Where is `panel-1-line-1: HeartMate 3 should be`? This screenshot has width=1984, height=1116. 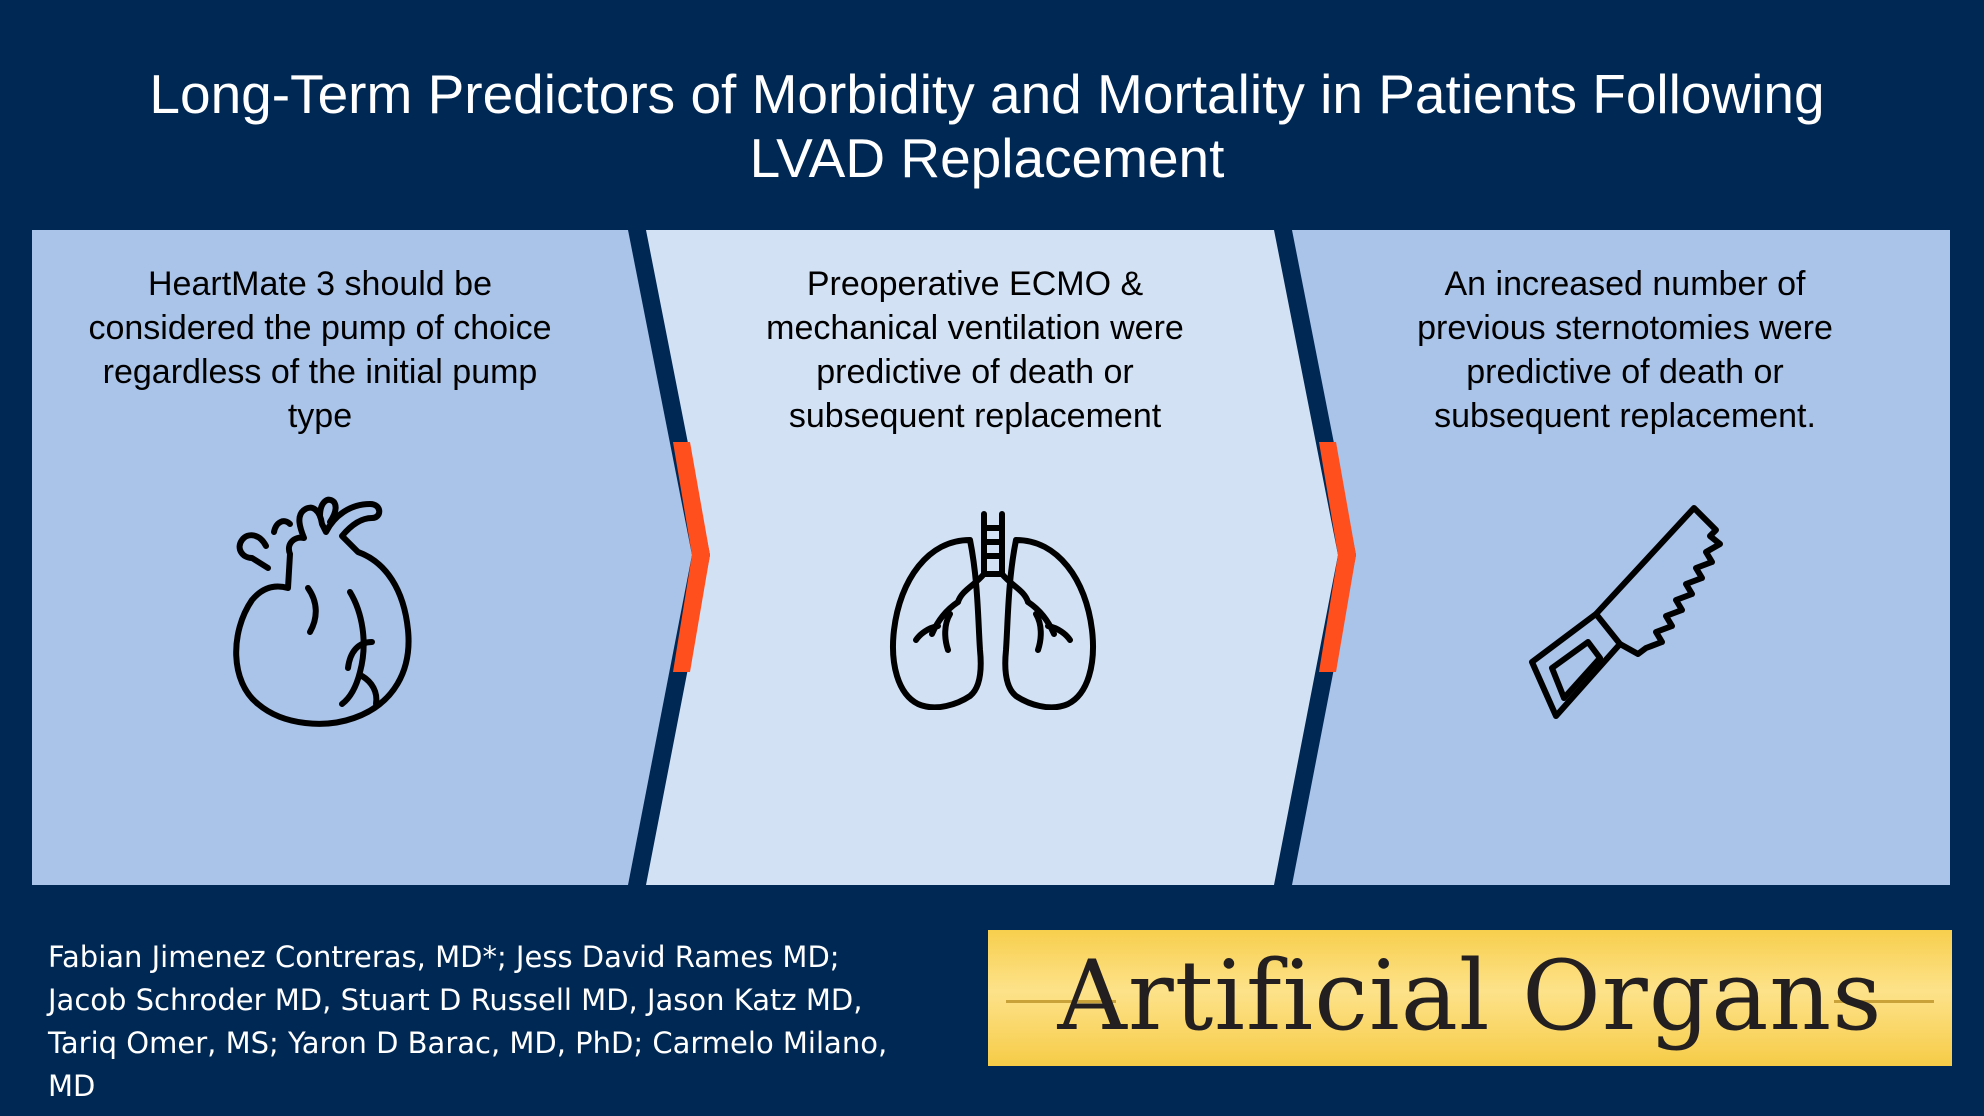 panel-1-line-1: HeartMate 3 should be is located at coordinates (320, 284).